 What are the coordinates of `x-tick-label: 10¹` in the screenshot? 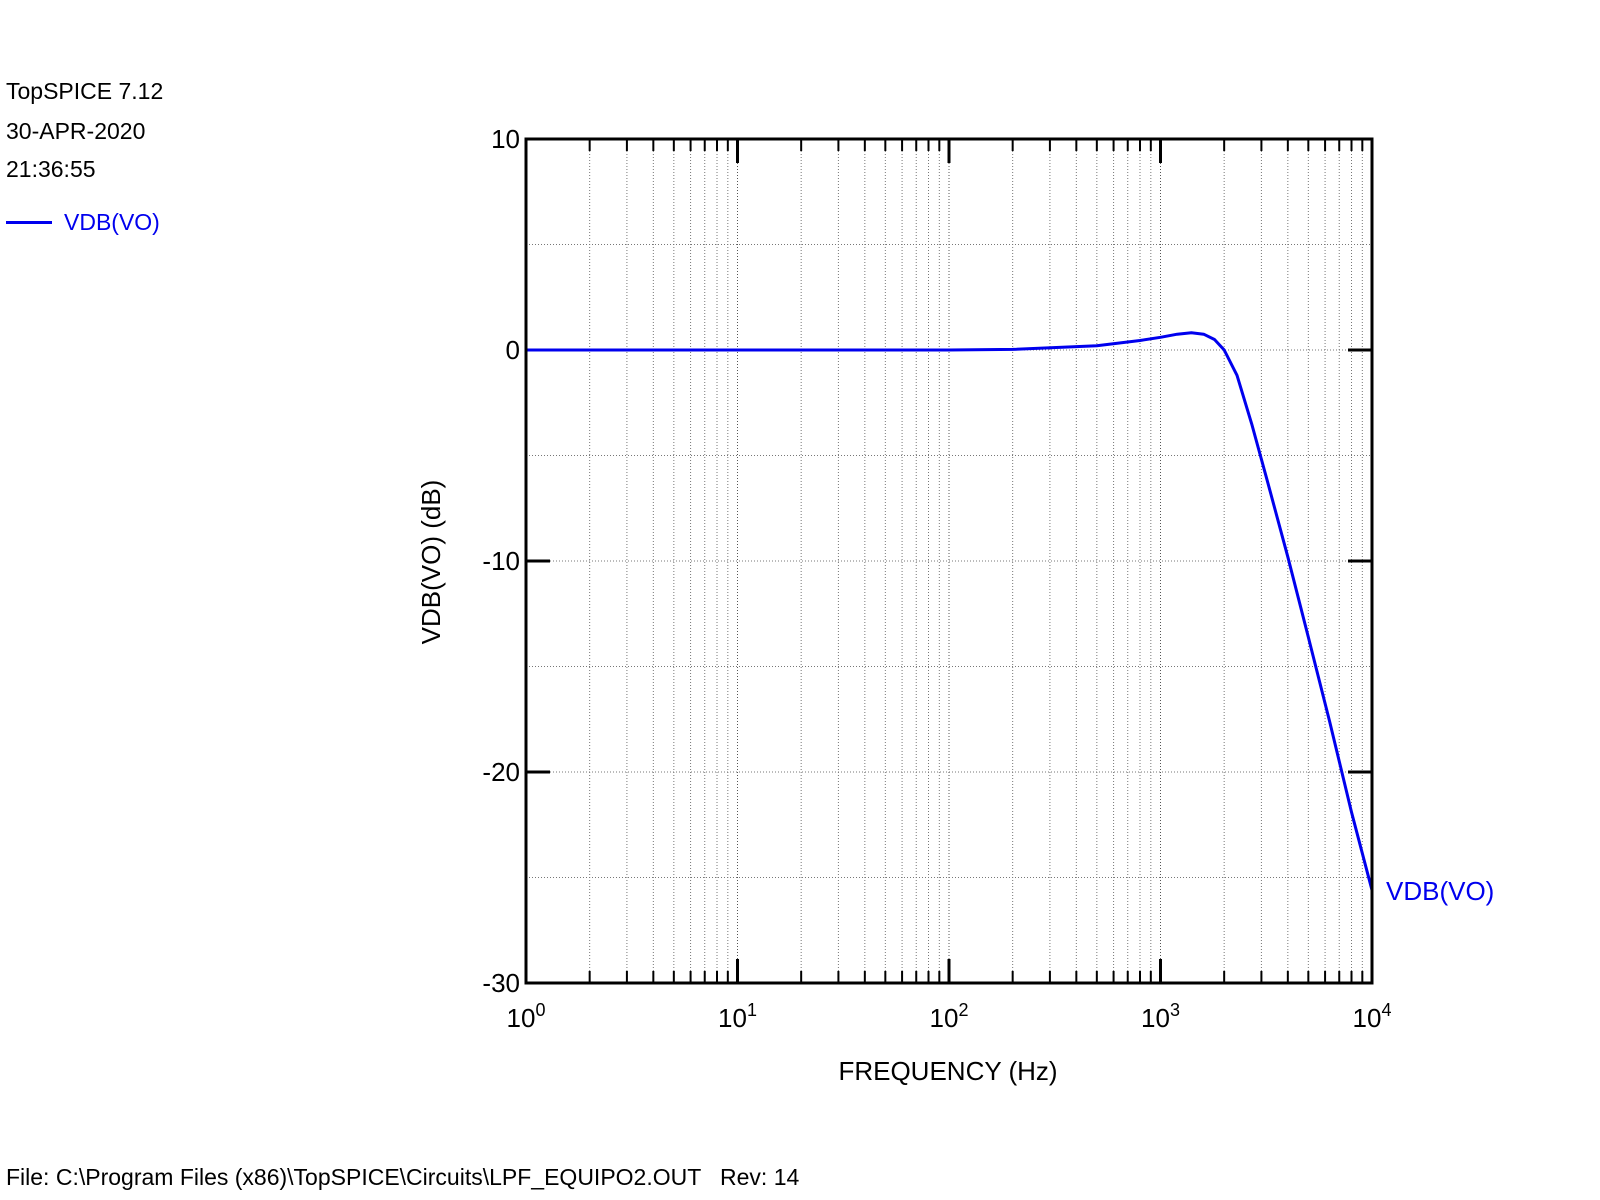 It's located at (737, 1016).